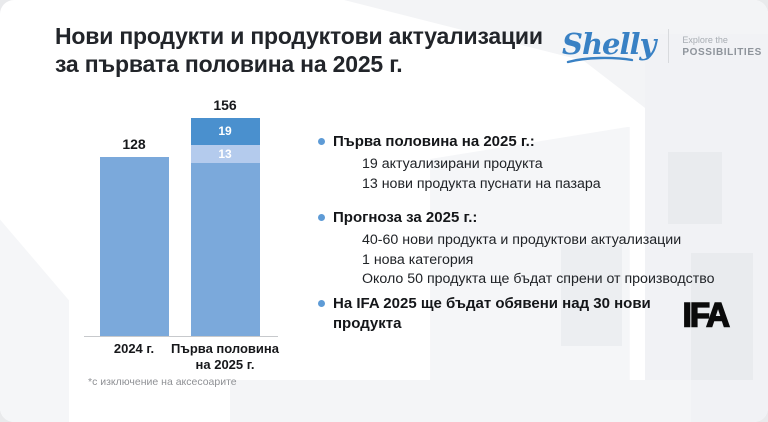  I want to click on bar-segment: 19, so click(225, 131).